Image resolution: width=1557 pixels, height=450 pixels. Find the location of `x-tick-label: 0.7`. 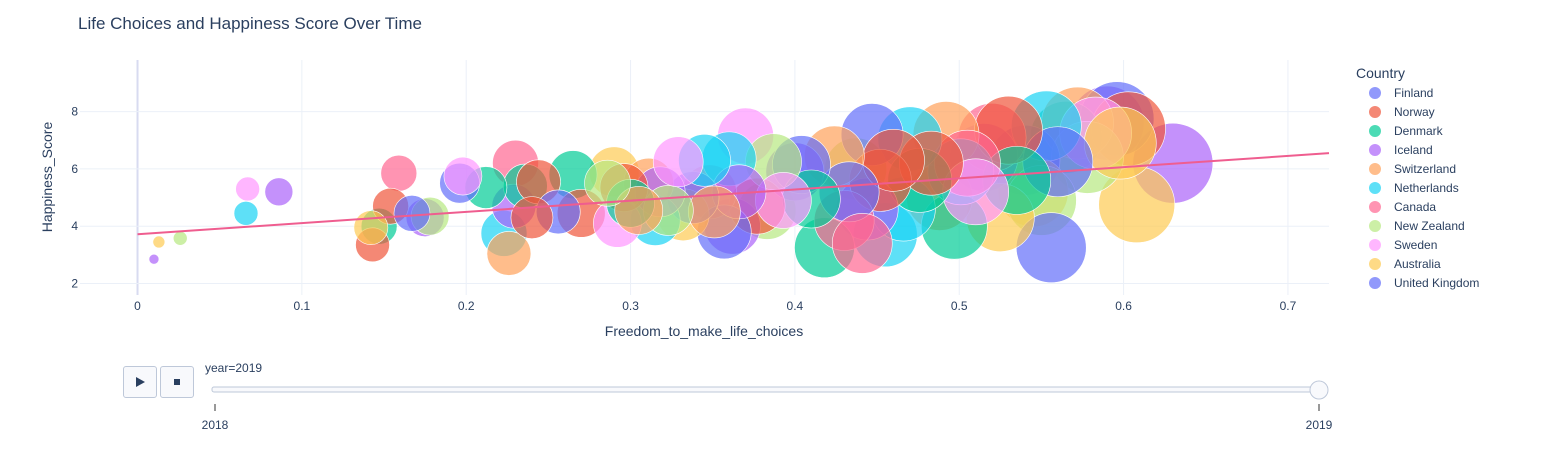

x-tick-label: 0.7 is located at coordinates (1288, 306).